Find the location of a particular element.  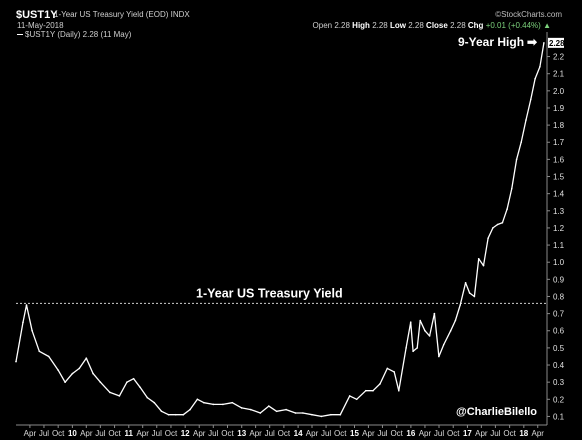

y-tick-label: 1.7 is located at coordinates (559, 142).